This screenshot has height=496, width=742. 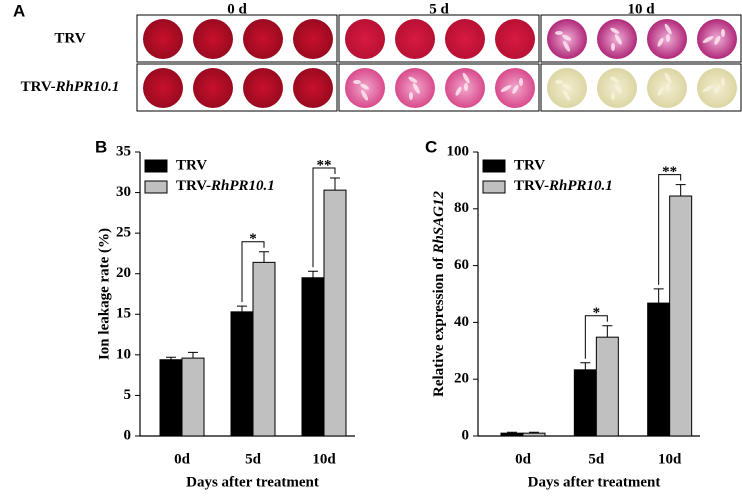 I want to click on y-tick-label: 35, so click(x=123, y=151).